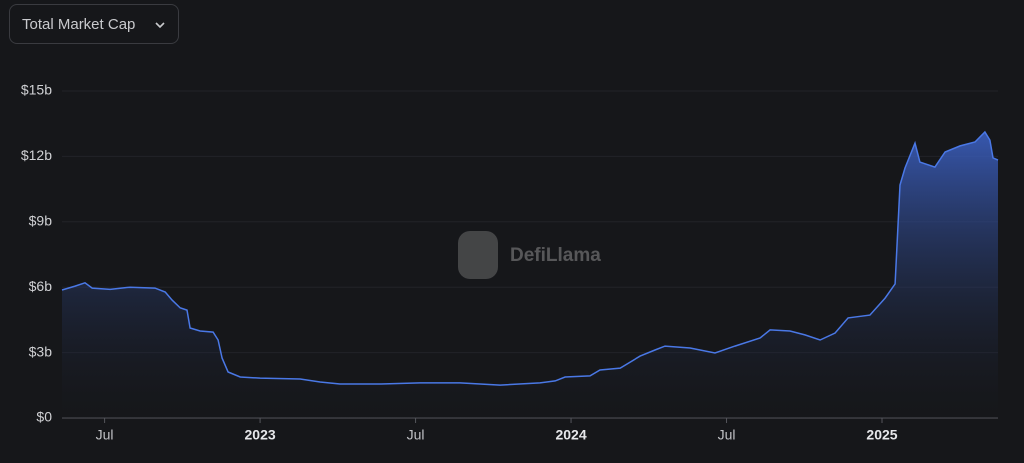  What do you see at coordinates (36, 155) in the screenshot?
I see `y-tick-label: $12b` at bounding box center [36, 155].